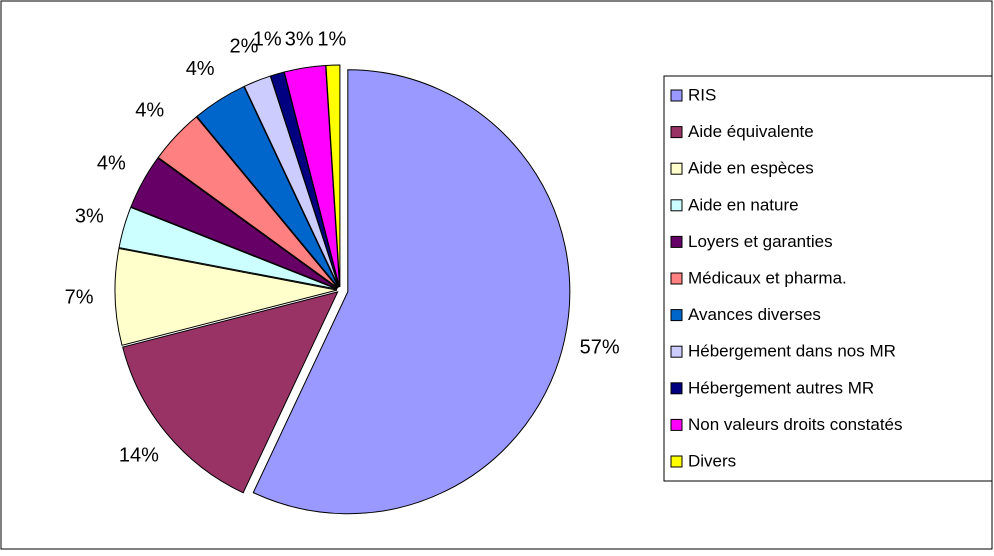 The image size is (994, 556). What do you see at coordinates (743, 204) in the screenshot?
I see `legend-label: Aide en nature` at bounding box center [743, 204].